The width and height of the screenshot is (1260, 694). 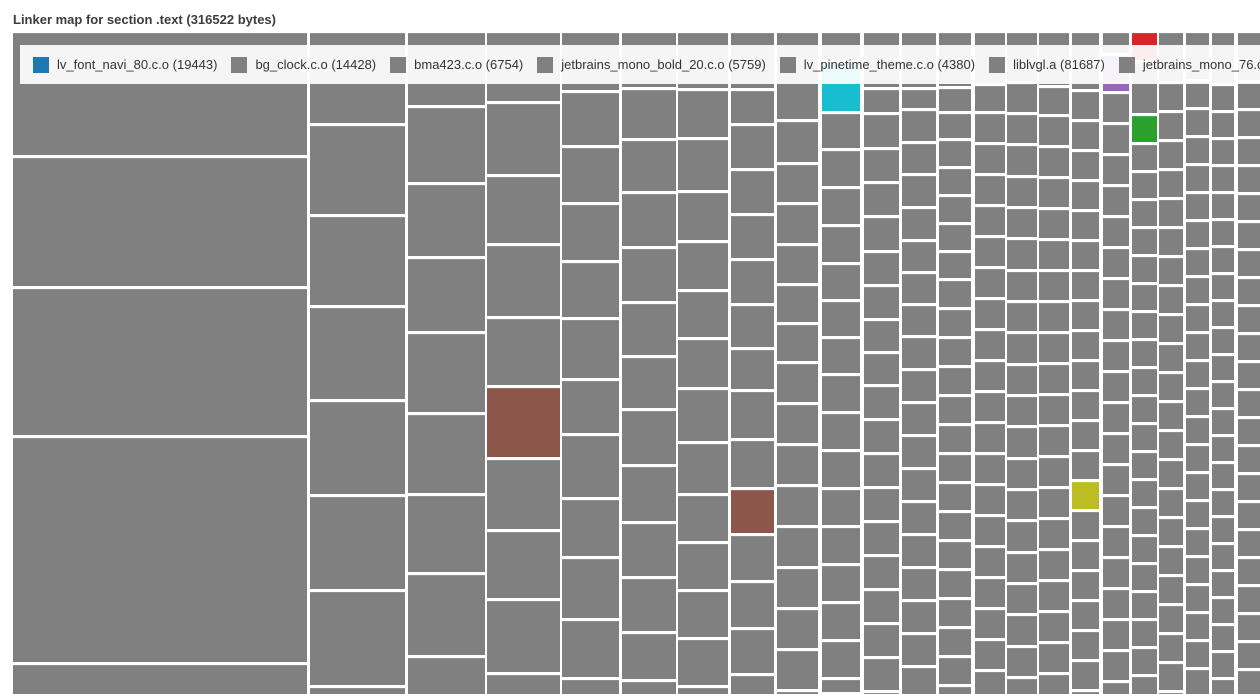 I want to click on treemap-cell-highlight, so click(x=523, y=422).